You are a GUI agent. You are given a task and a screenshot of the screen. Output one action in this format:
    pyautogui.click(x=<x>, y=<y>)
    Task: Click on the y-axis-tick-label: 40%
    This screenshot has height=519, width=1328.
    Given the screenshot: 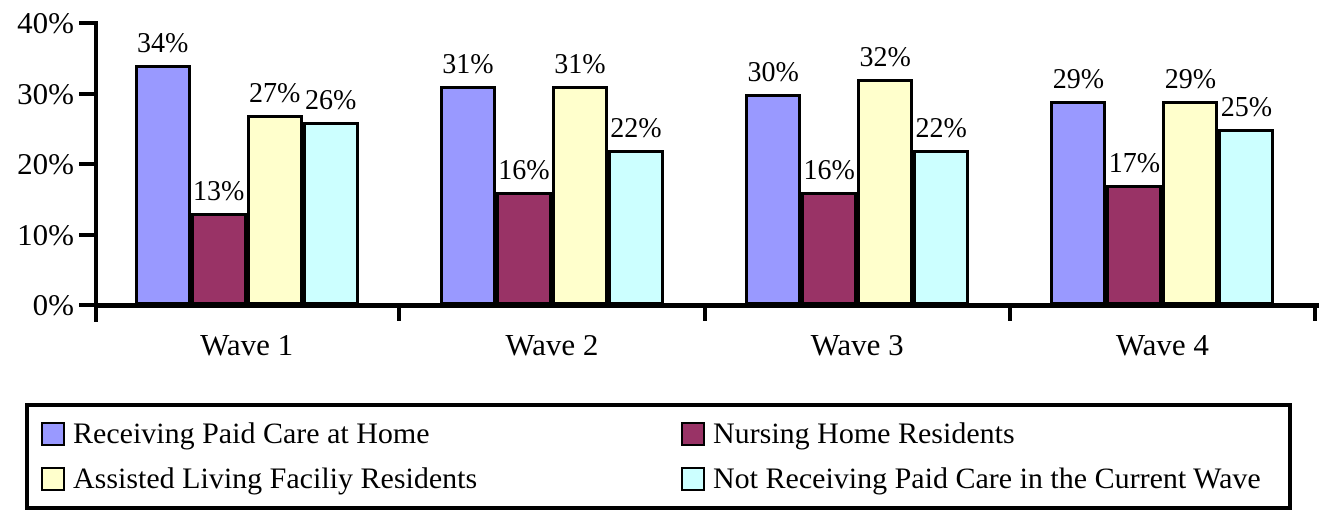 What is the action you would take?
    pyautogui.click(x=45, y=22)
    